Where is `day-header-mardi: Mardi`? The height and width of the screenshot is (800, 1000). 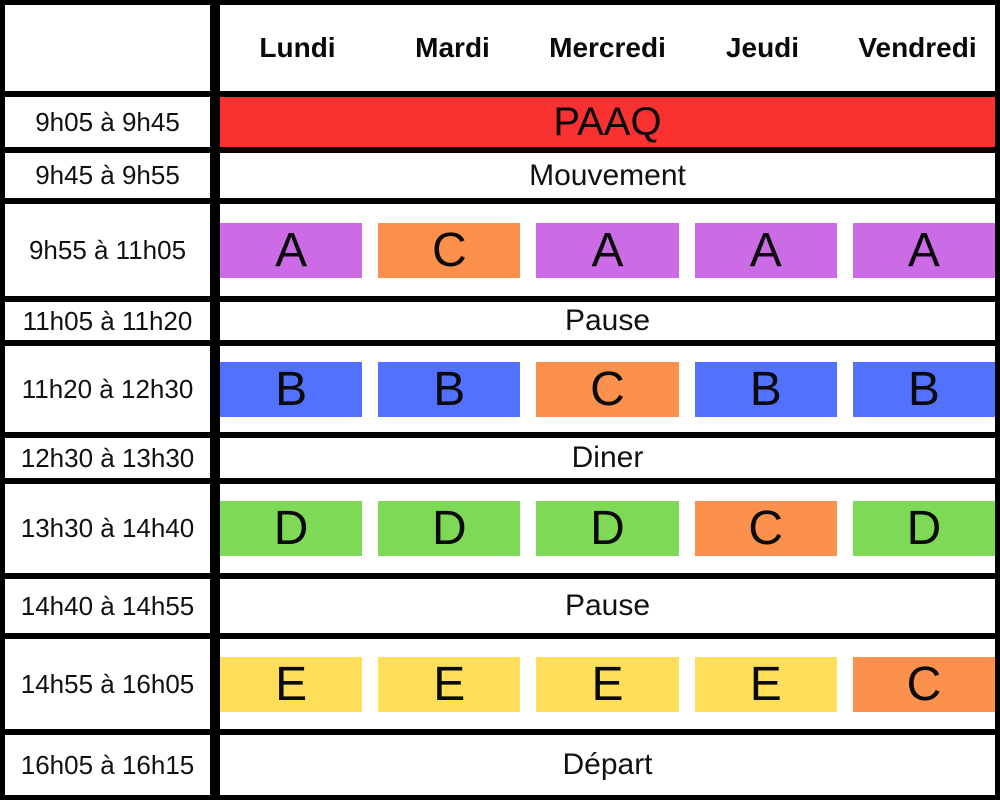
day-header-mardi: Mardi is located at coordinates (452, 47).